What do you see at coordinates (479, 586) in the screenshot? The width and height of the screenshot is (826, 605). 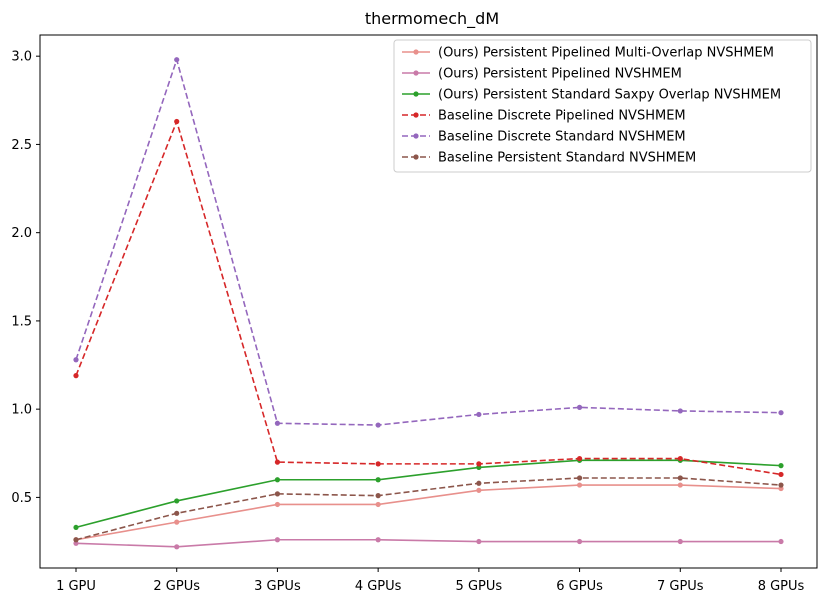 I see `x-tick-label: 5 GPUs` at bounding box center [479, 586].